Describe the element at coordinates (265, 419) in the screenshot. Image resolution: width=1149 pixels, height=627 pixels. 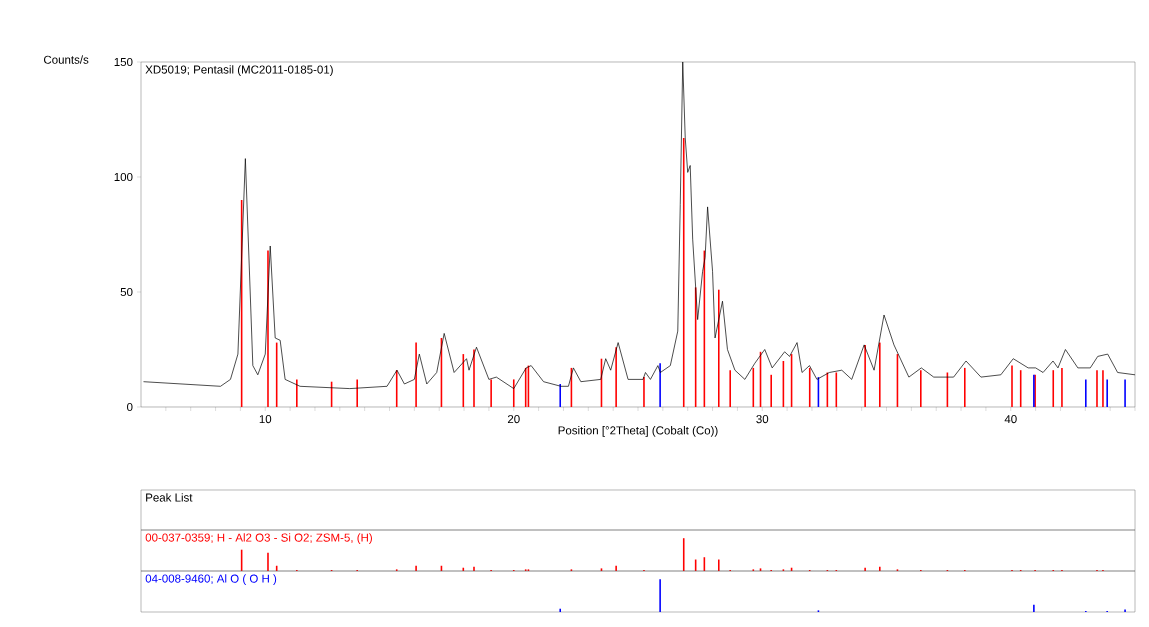
I see `x-tick-label: 10` at that location.